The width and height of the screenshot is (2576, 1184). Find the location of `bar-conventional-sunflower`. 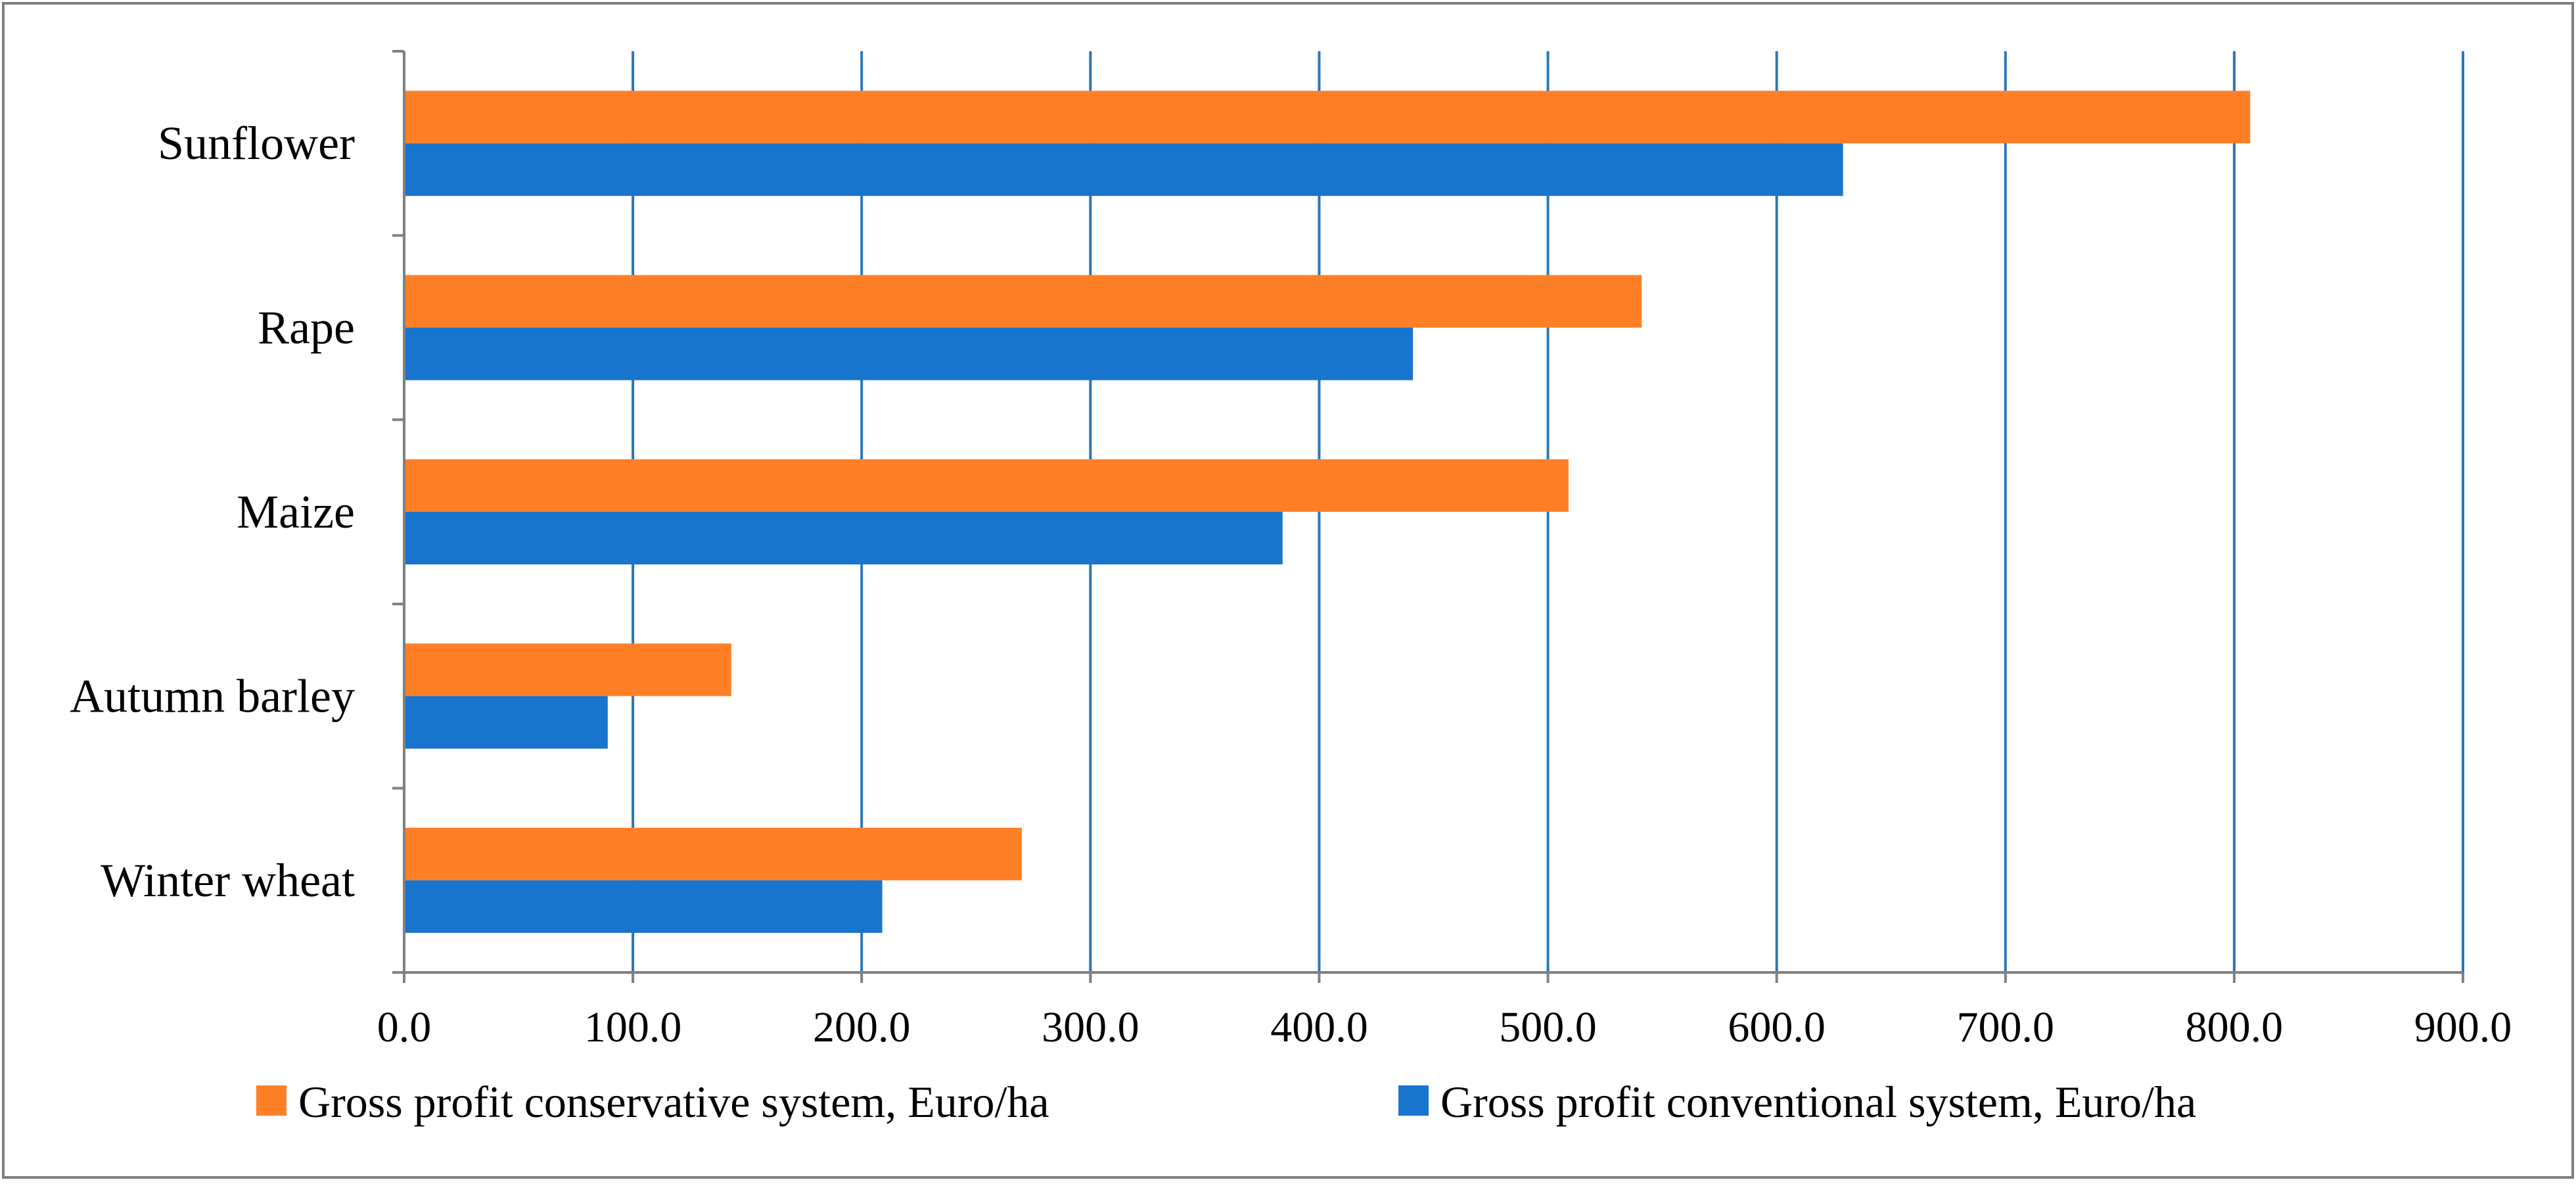

bar-conventional-sunflower is located at coordinates (1124, 170).